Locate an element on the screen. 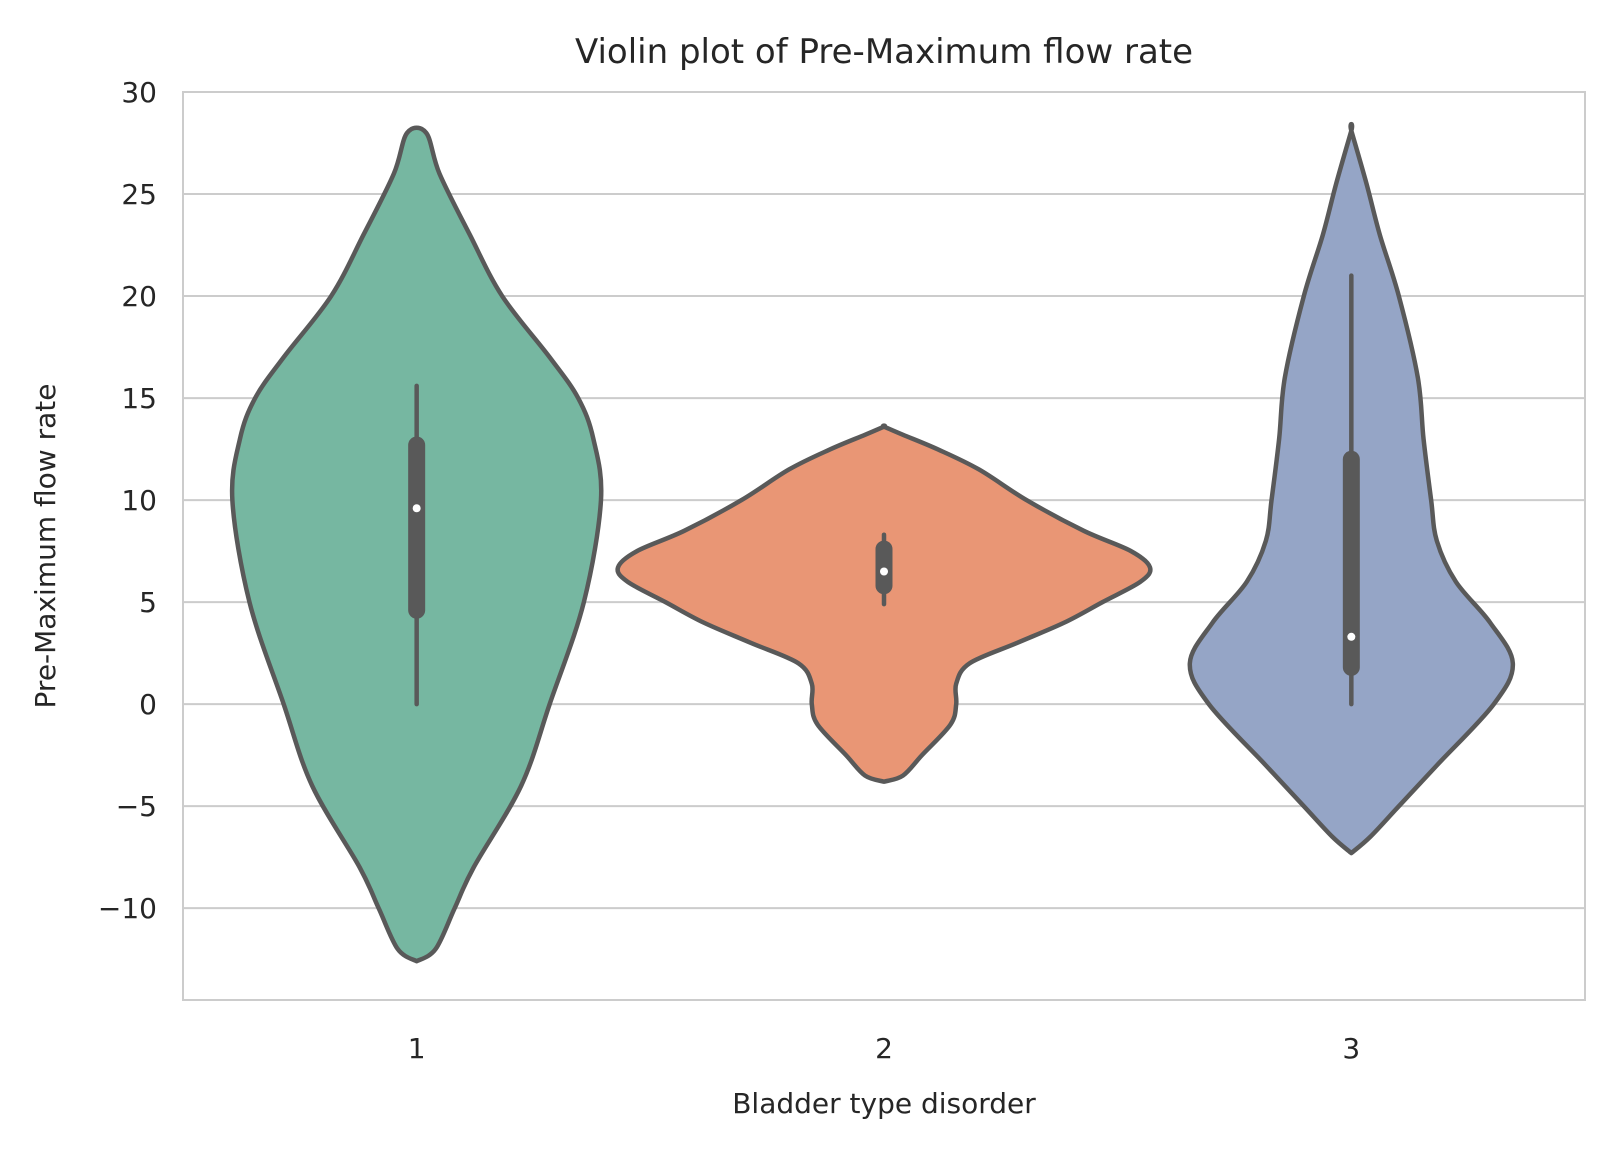 The image size is (1609, 1149). y-tick-labels: −10 −5 0 5 10 15 20 25 30 is located at coordinates (127, 500).